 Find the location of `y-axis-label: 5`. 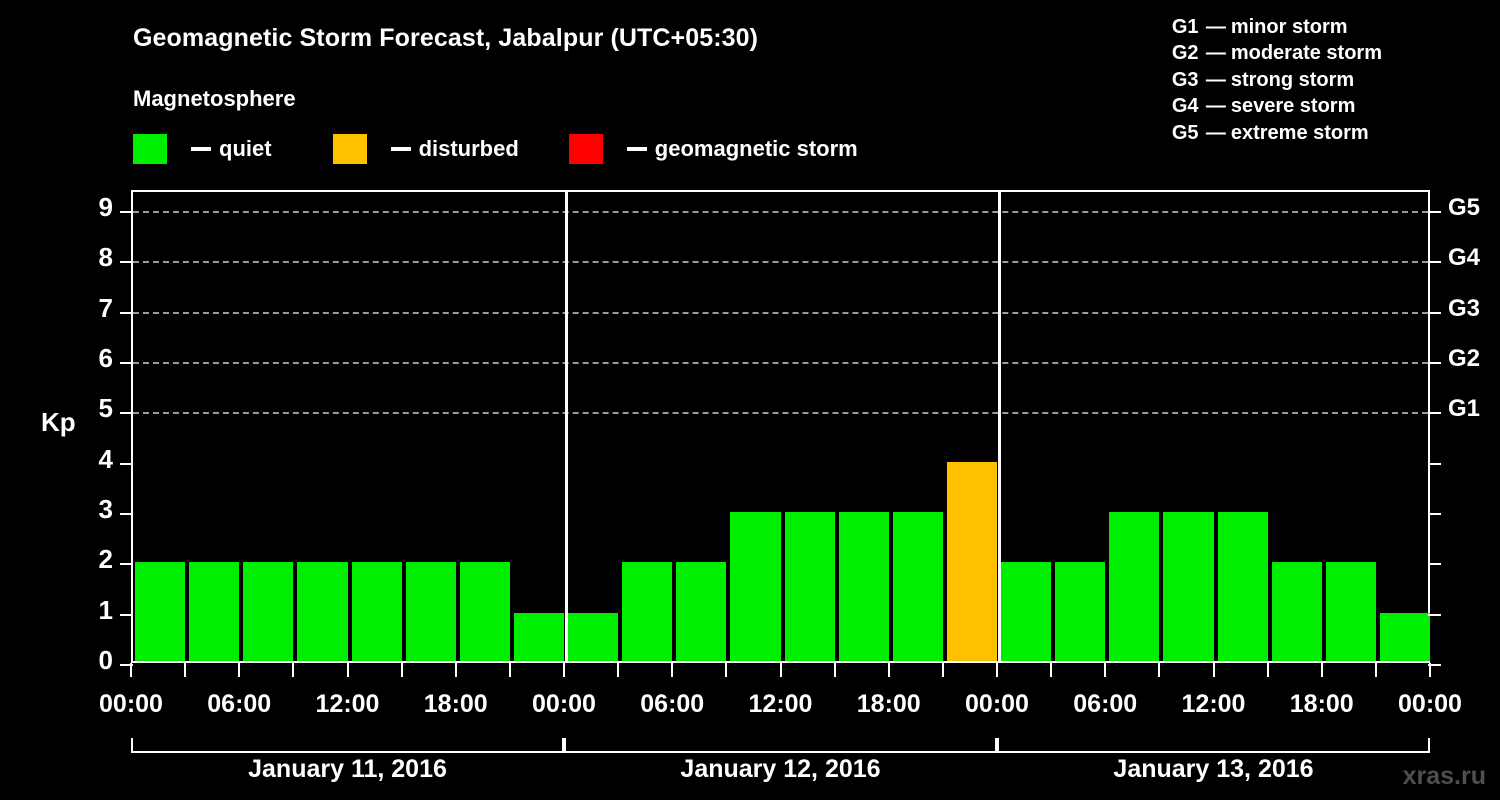

y-axis-label: 5 is located at coordinates (105, 408).